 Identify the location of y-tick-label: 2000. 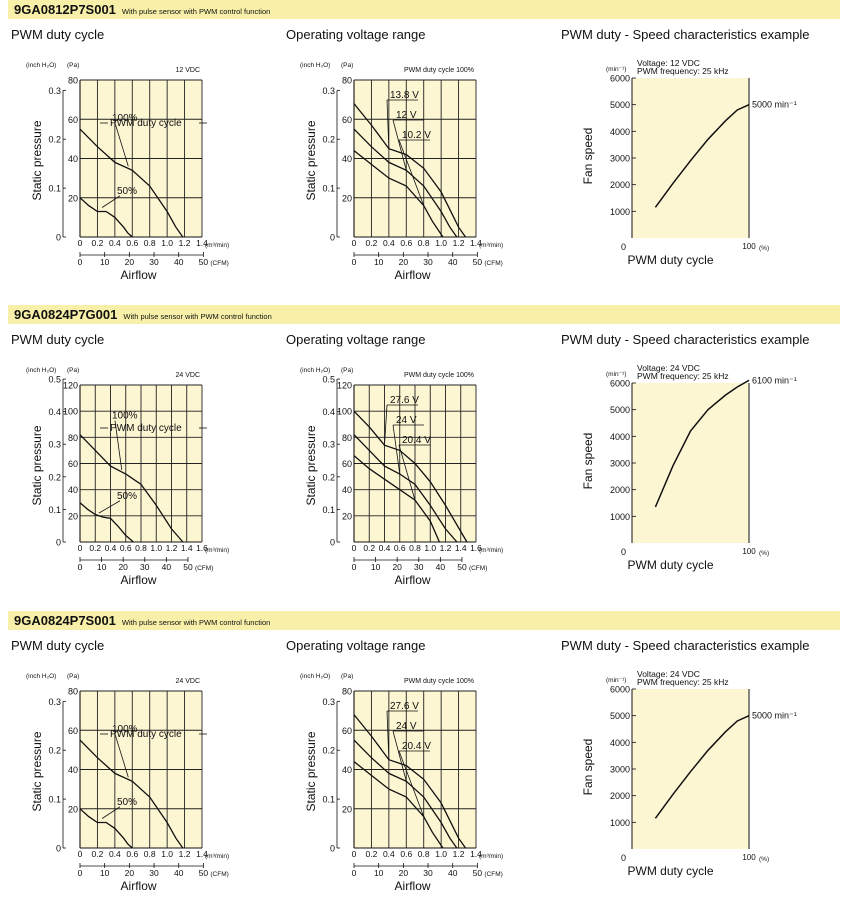
(620, 796).